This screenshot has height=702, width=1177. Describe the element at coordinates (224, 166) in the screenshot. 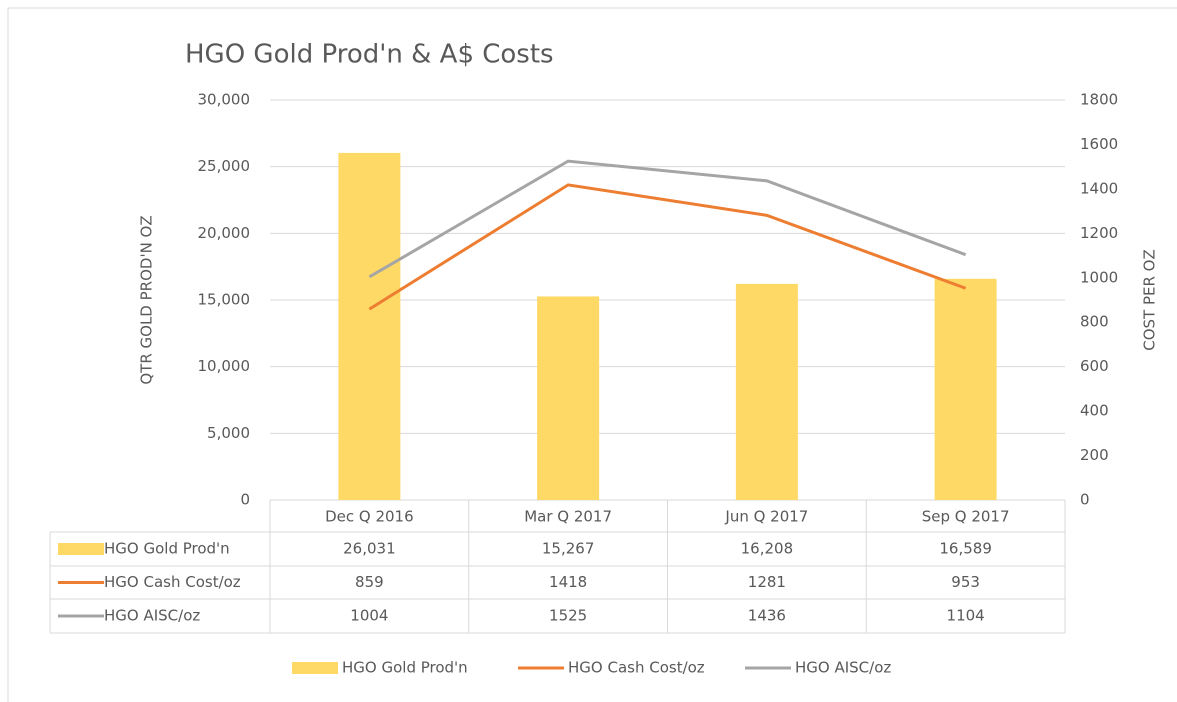

I see `y-tick-label: 25,000` at that location.